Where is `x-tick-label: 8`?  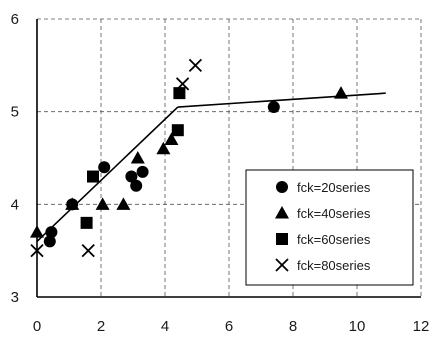 x-tick-label: 8 is located at coordinates (293, 326).